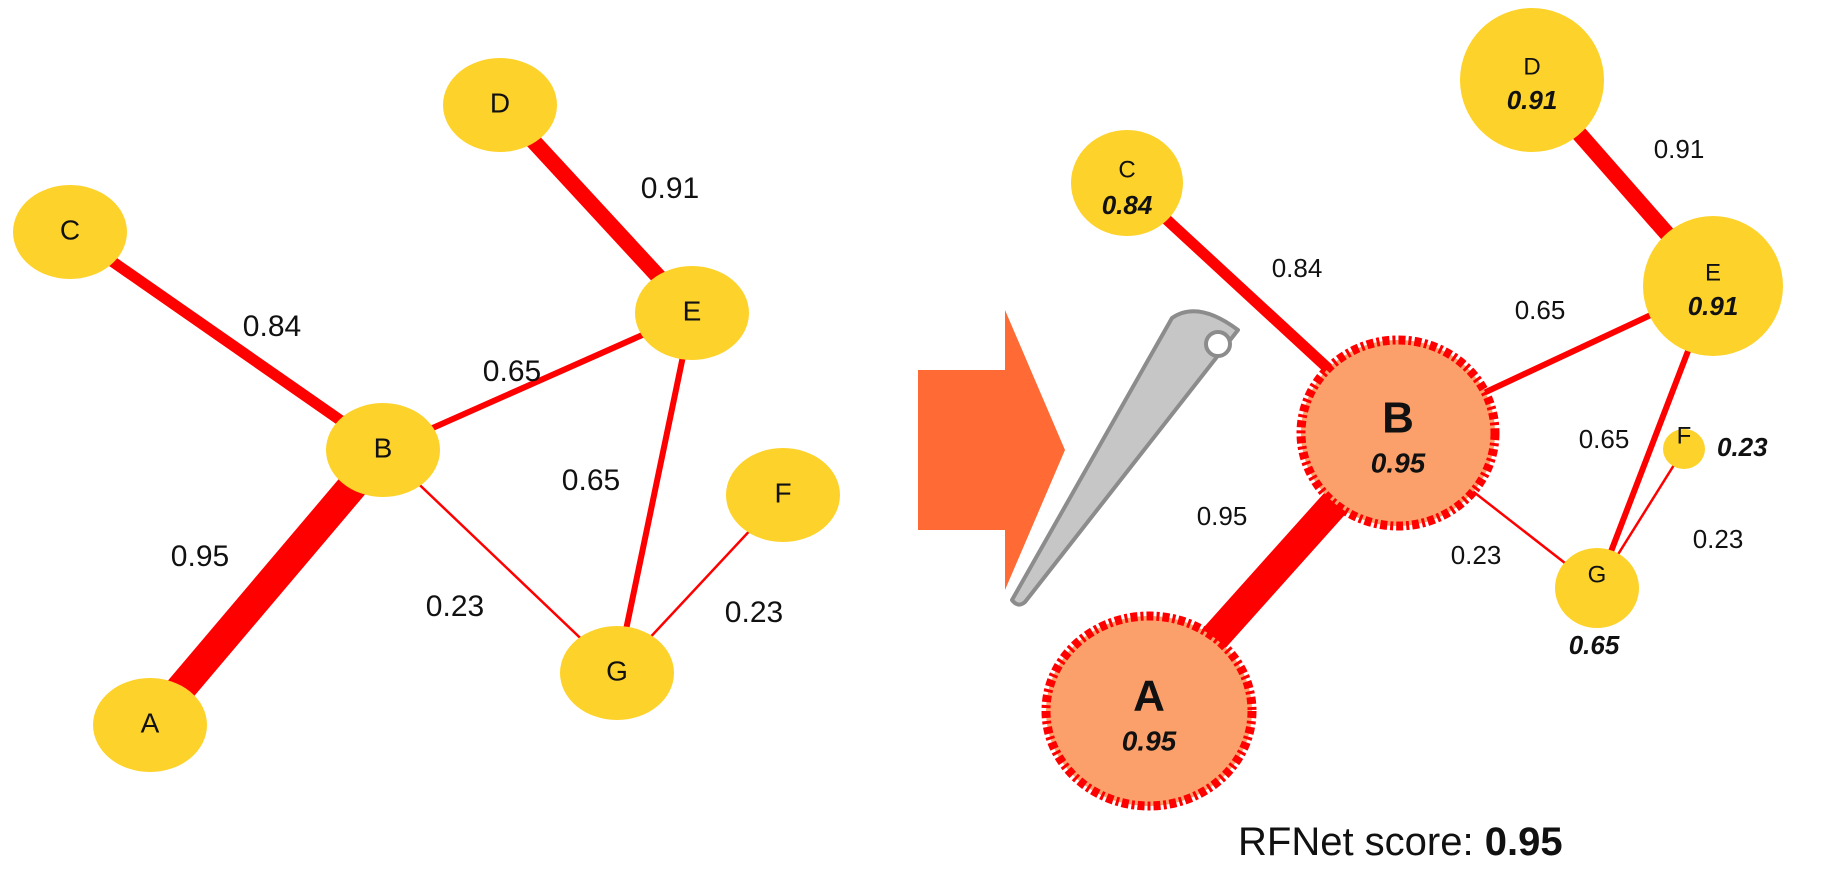 The image size is (1826, 872). I want to click on right-edge-label-e-g: 0.65, so click(1604, 439).